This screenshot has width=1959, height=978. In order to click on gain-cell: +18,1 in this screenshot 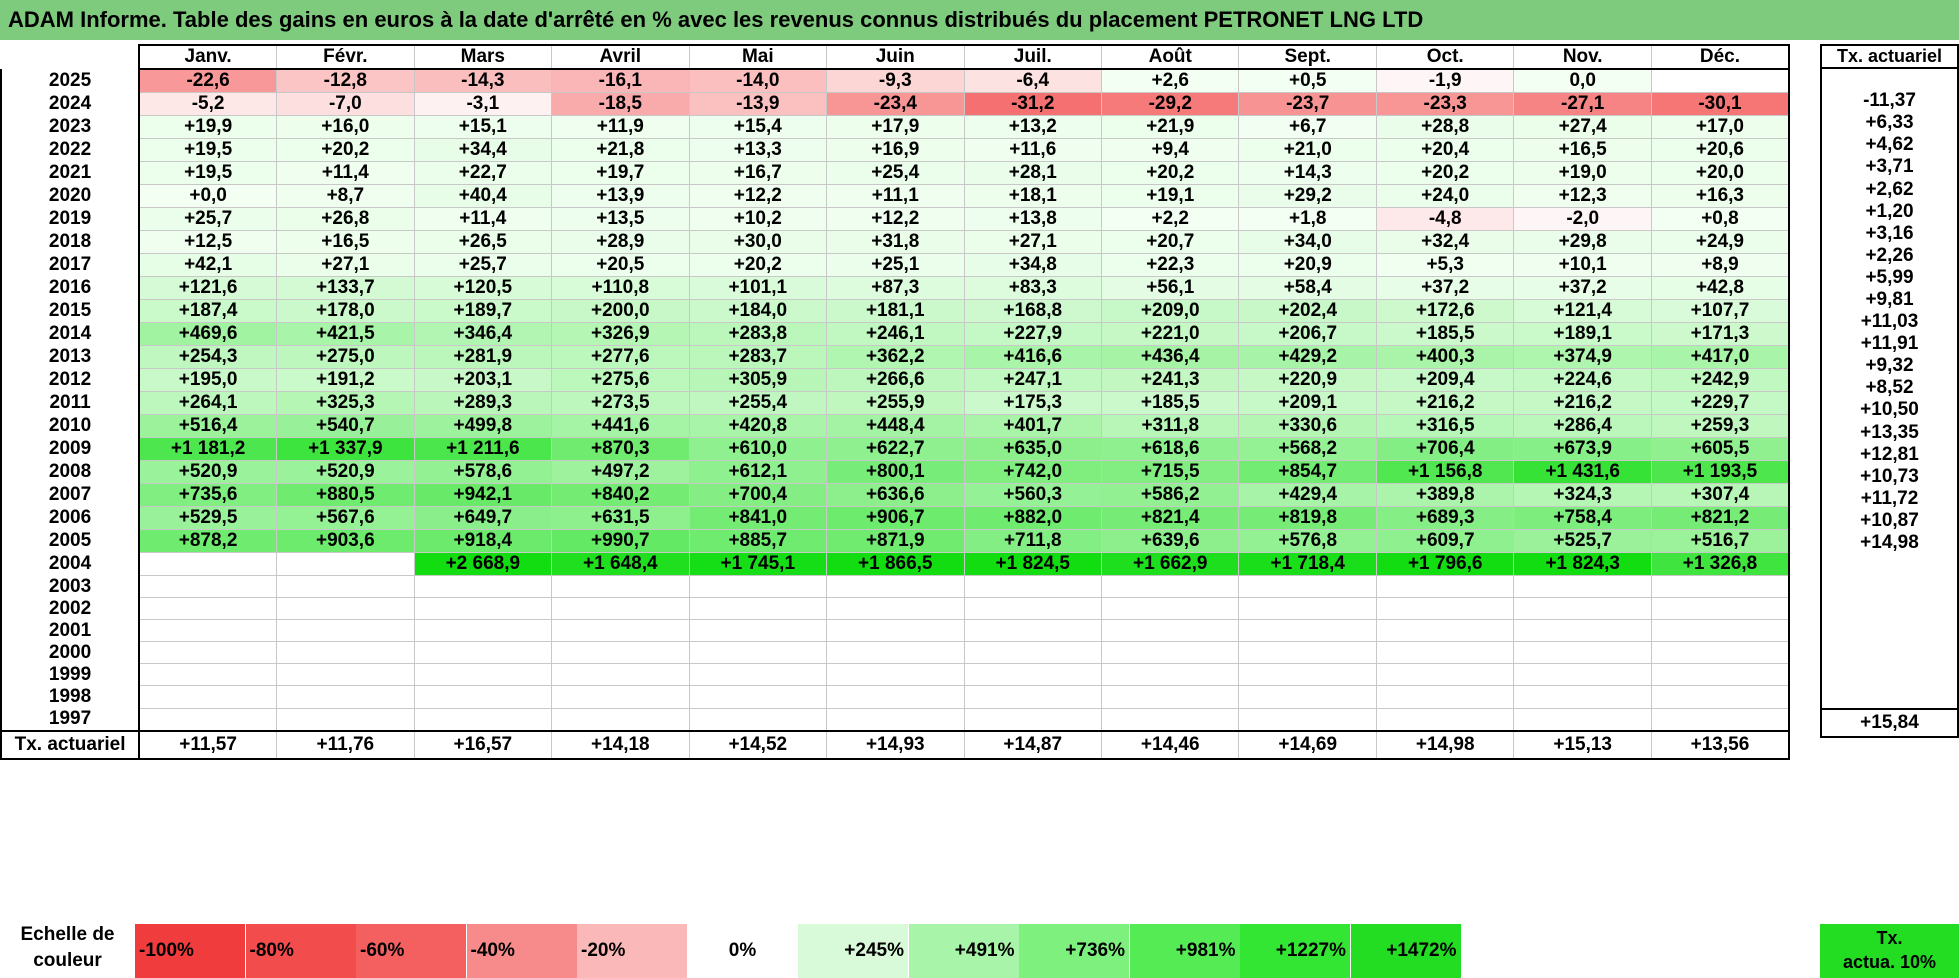, I will do `click(1033, 196)`.